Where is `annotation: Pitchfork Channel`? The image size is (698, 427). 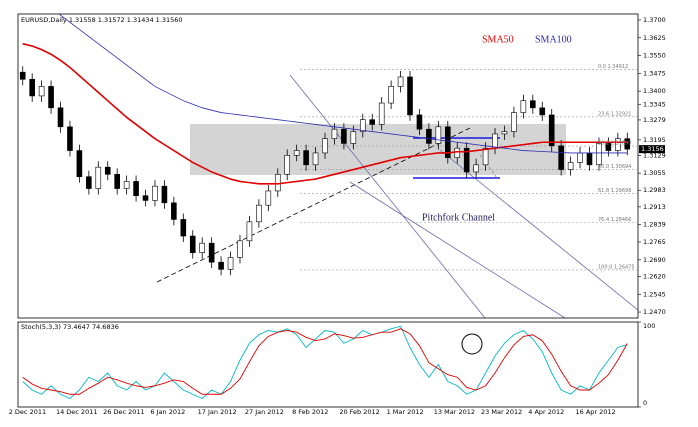 annotation: Pitchfork Channel is located at coordinates (458, 217).